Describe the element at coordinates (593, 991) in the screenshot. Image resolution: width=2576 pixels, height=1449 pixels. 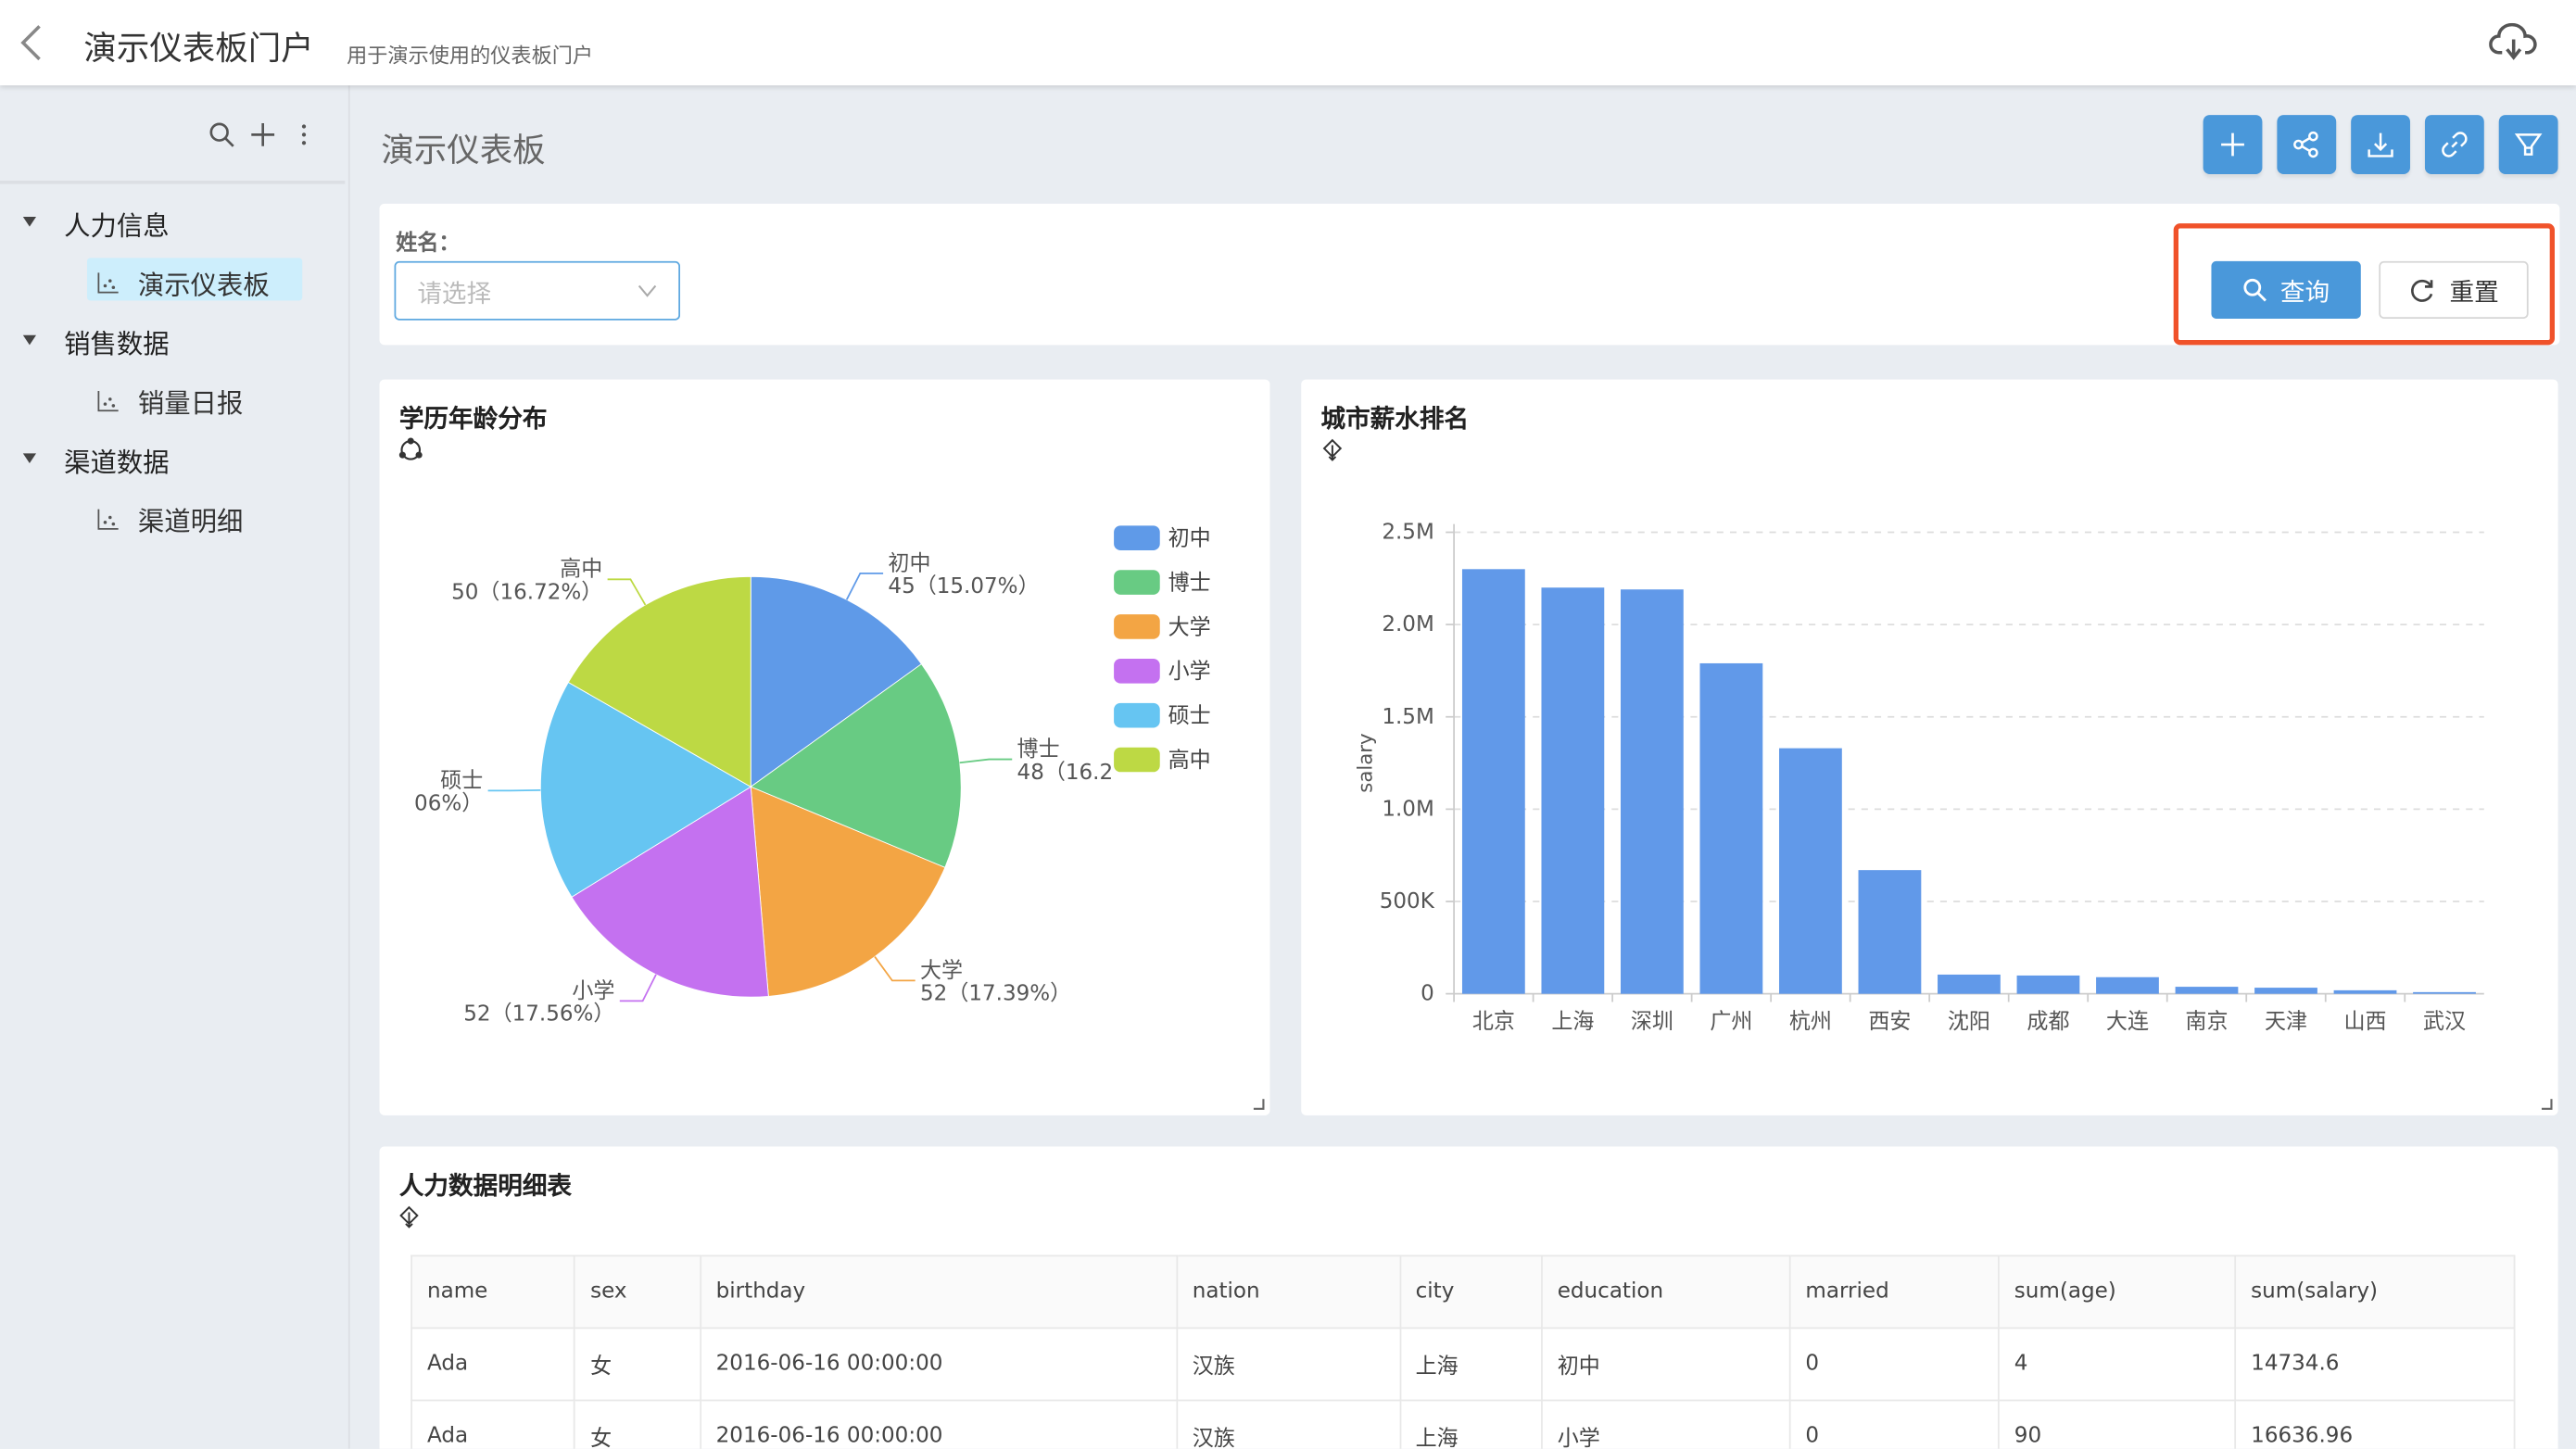
I see `pie-label-name: 小学` at that location.